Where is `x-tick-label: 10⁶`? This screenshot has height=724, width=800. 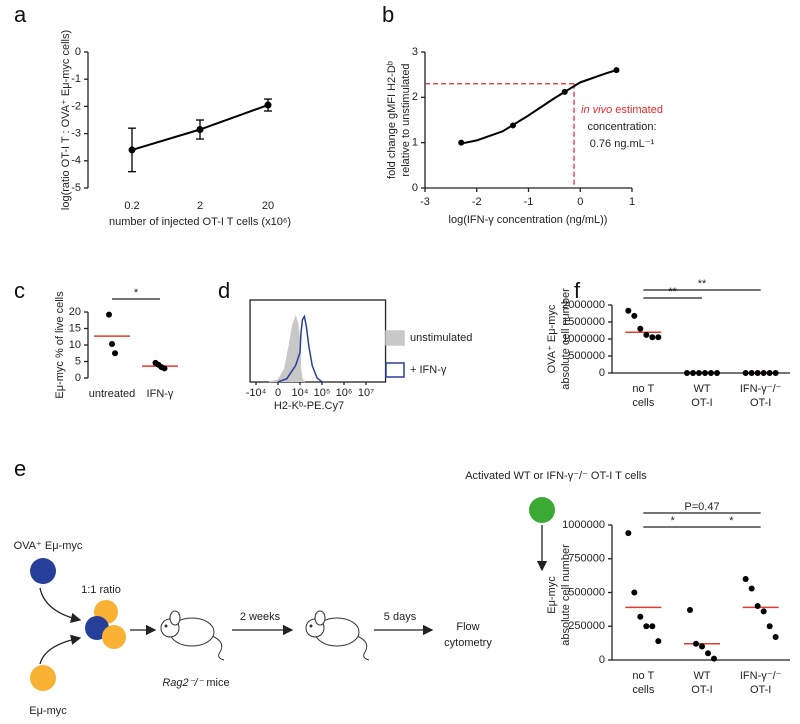 x-tick-label: 10⁶ is located at coordinates (344, 393).